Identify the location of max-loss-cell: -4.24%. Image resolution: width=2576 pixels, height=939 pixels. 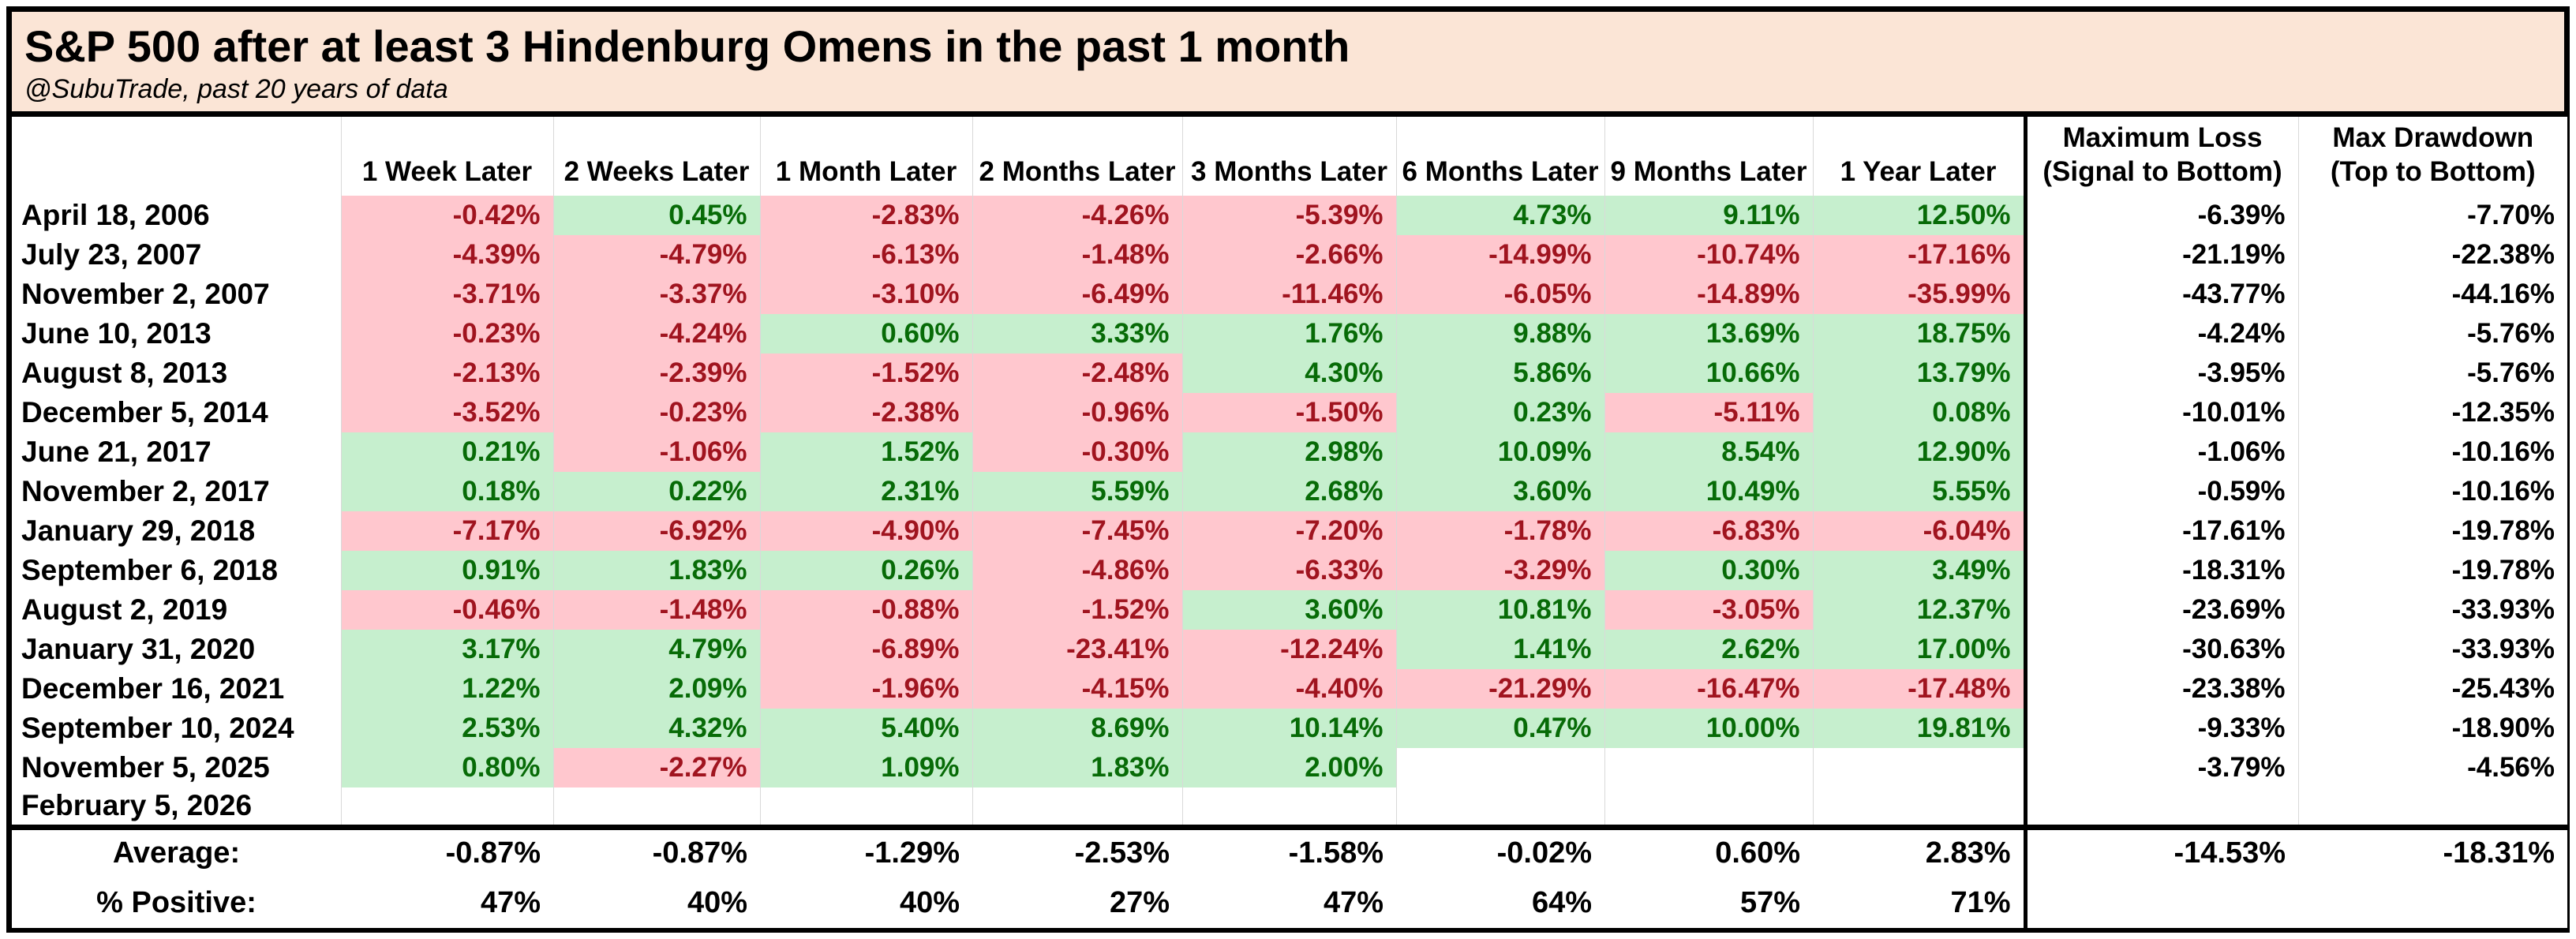
(2162, 334).